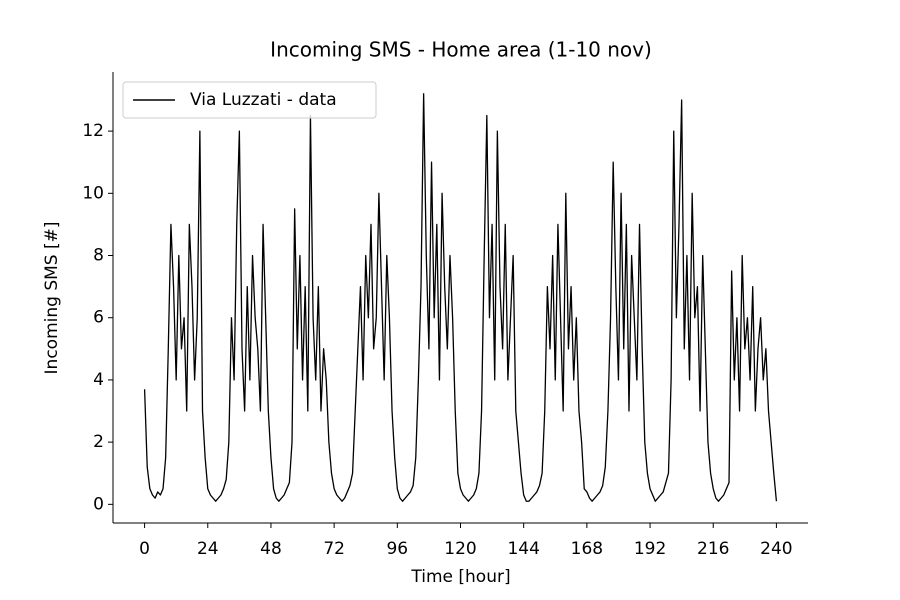 The width and height of the screenshot is (900, 600). What do you see at coordinates (98, 442) in the screenshot?
I see `y-tick-label: 2` at bounding box center [98, 442].